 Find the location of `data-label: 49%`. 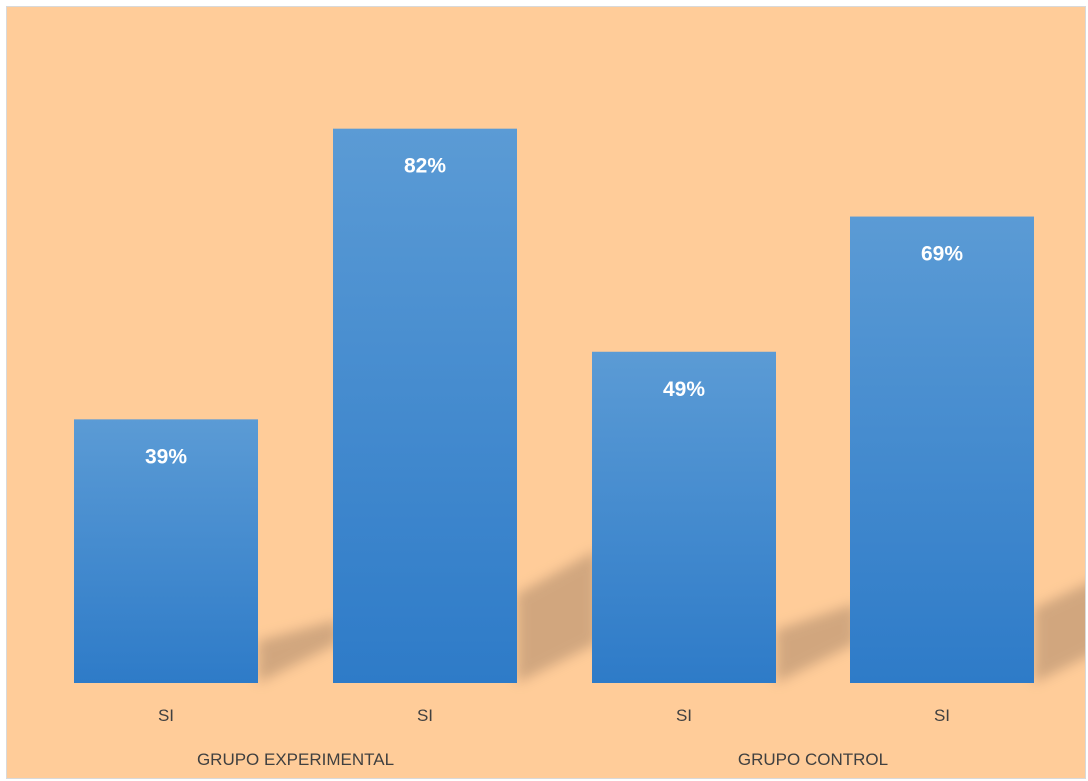

data-label: 49% is located at coordinates (684, 389).